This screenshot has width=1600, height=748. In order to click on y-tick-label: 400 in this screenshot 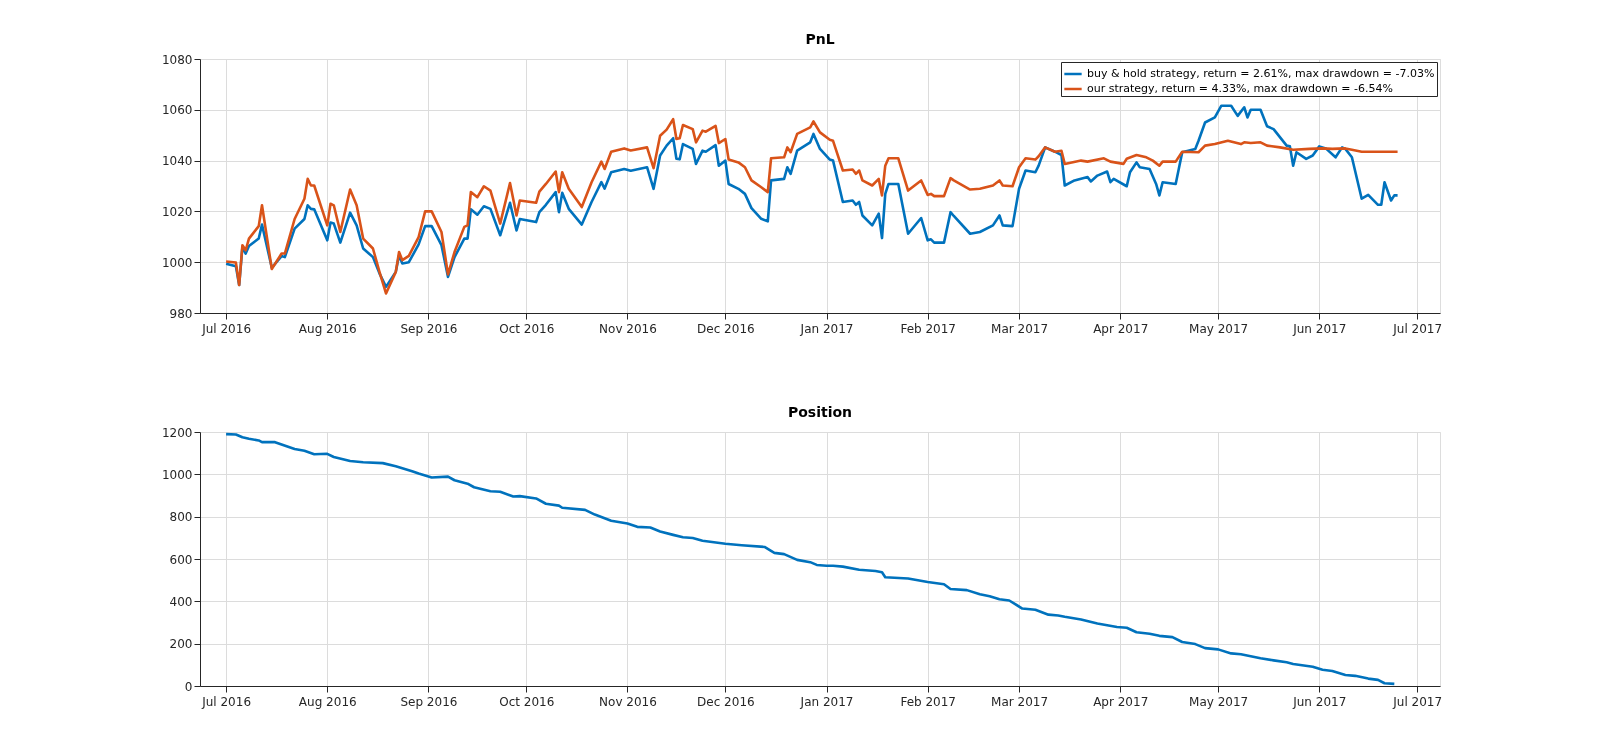, I will do `click(181, 601)`.